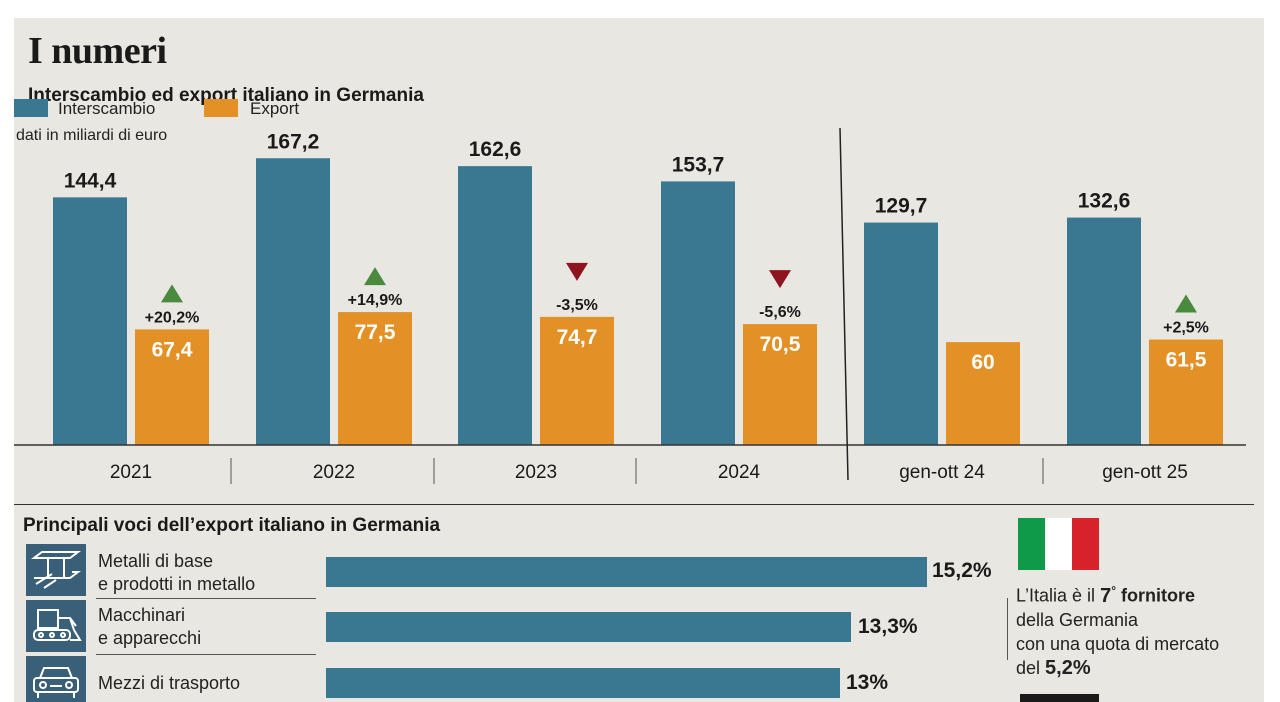  Describe the element at coordinates (275, 108) in the screenshot. I see `legend-label-export: Export` at that location.